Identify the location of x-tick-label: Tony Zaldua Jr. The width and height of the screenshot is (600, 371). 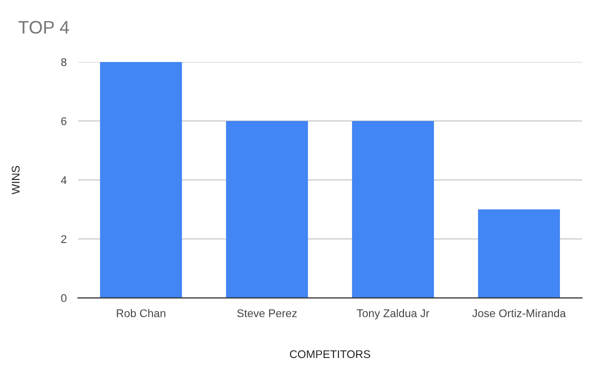
(393, 314).